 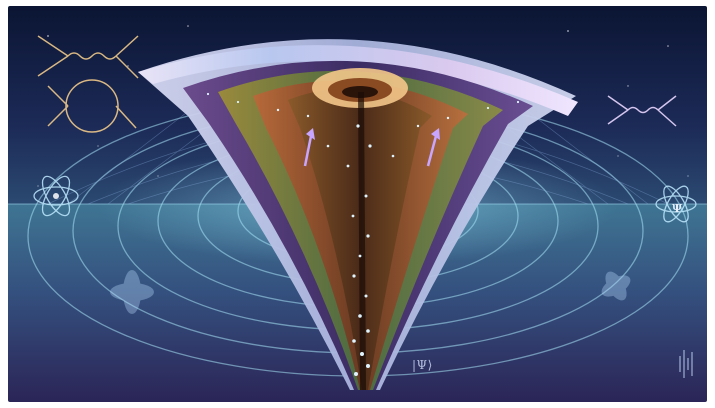 What do you see at coordinates (686, 364) in the screenshot?
I see `waveform-icon` at bounding box center [686, 364].